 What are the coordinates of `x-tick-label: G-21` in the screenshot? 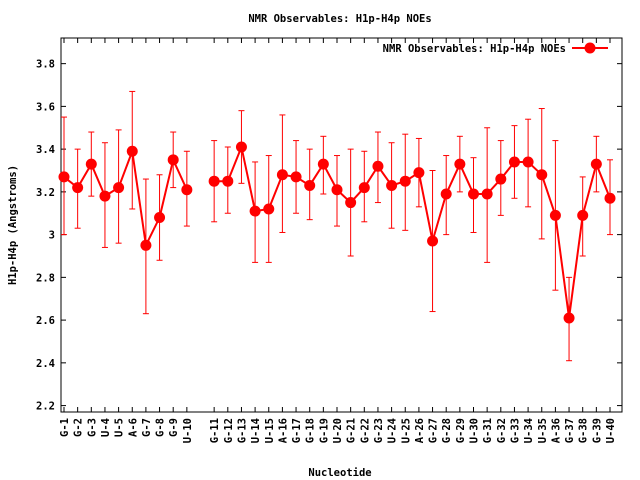 It's located at (352, 430).